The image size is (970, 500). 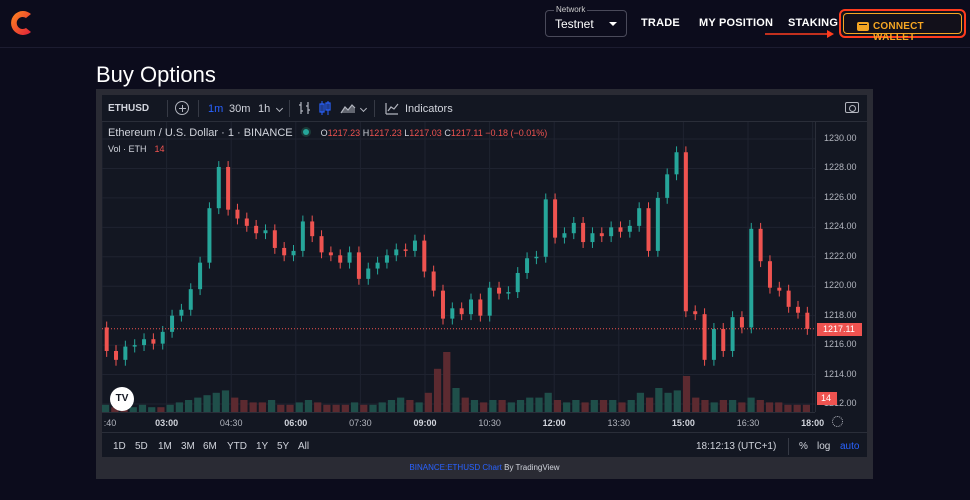 I want to click on area-style-icon, so click(x=348, y=108).